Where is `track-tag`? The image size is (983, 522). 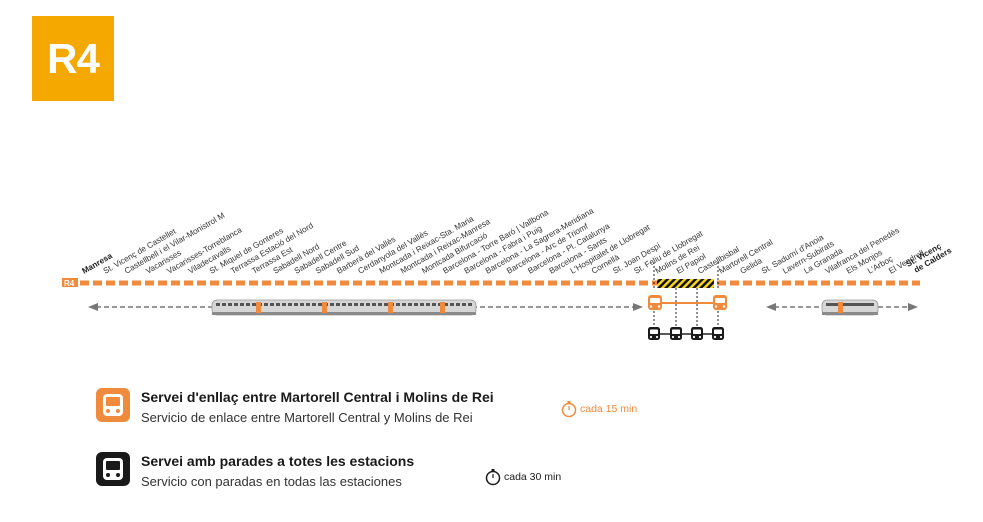
track-tag is located at coordinates (70, 282).